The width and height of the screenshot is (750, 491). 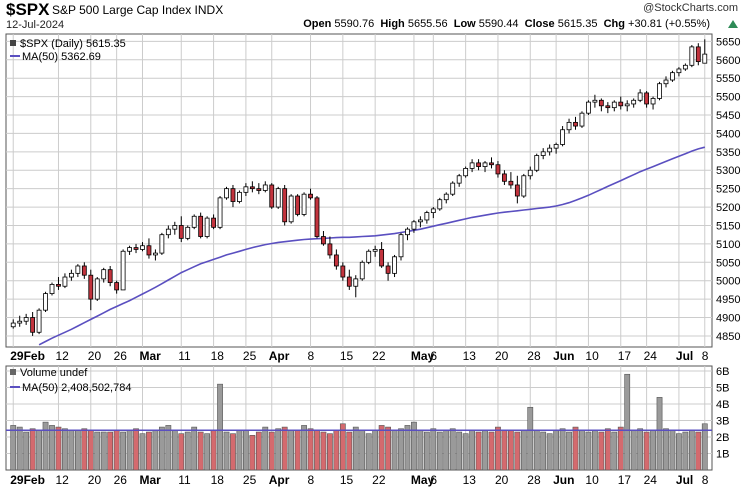 I want to click on price-tick-label: 5050, so click(x=728, y=263).